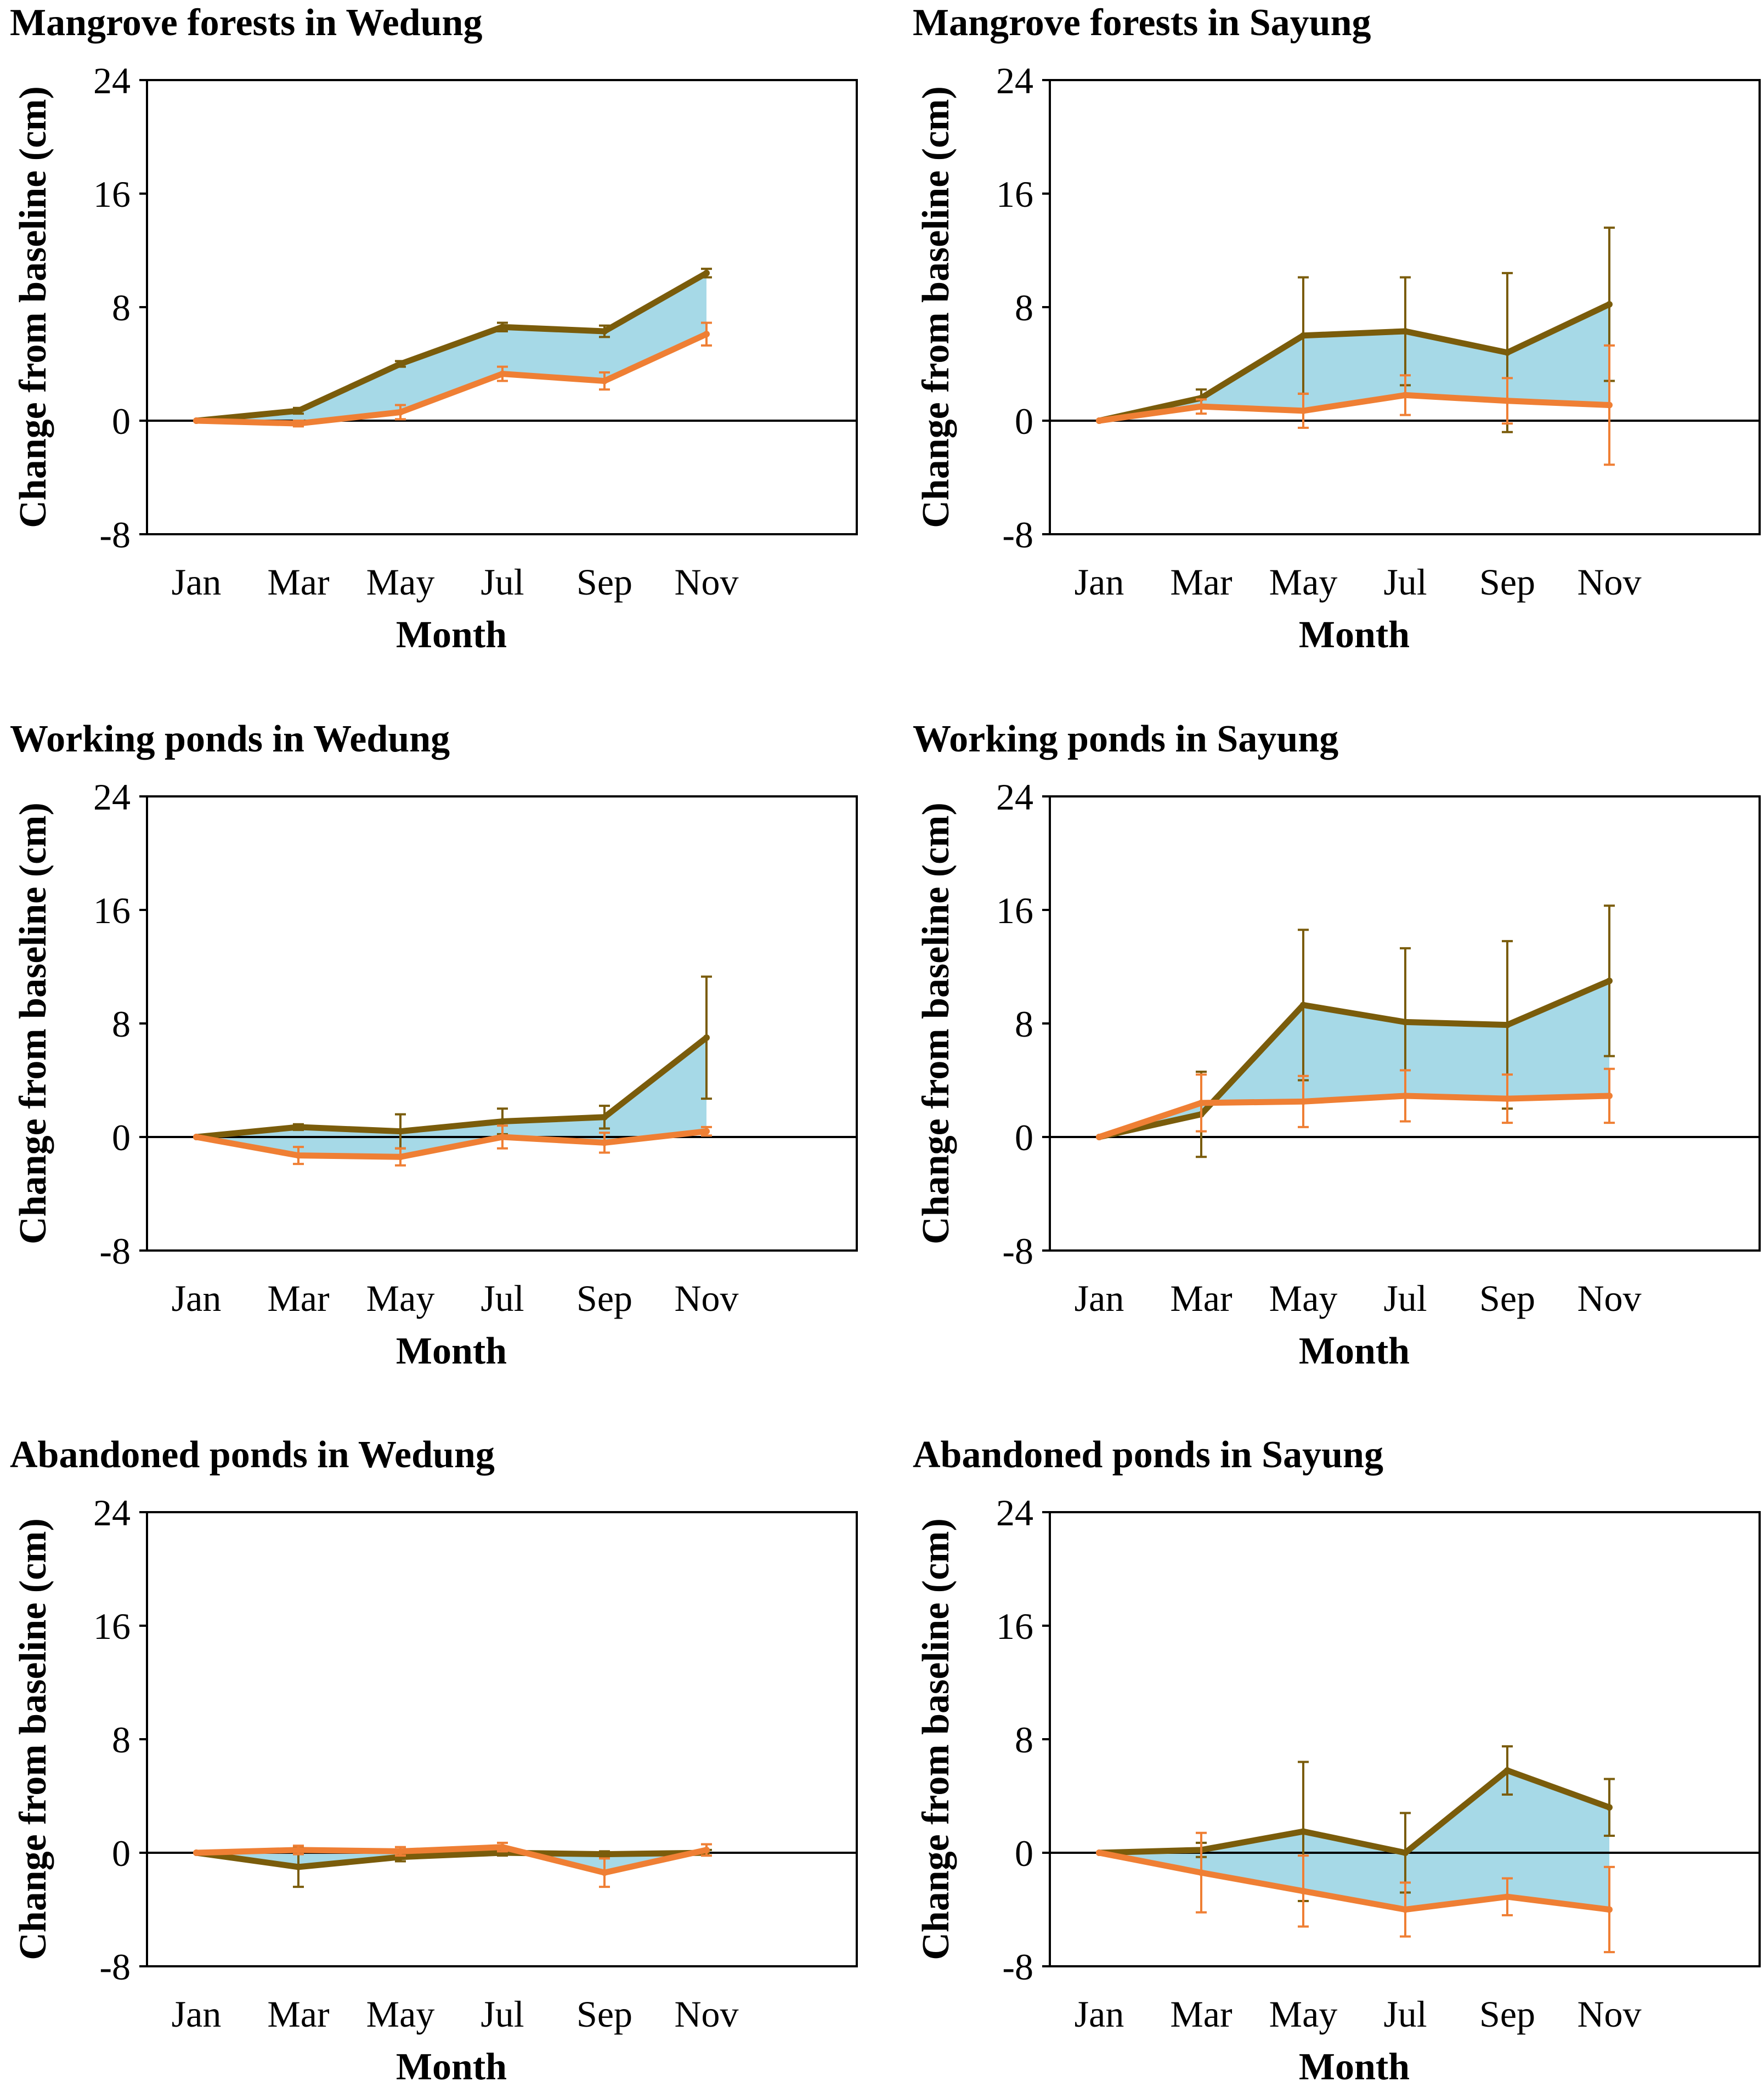  What do you see at coordinates (230, 739) in the screenshot?
I see `chart-title: Working ponds in Wedung` at bounding box center [230, 739].